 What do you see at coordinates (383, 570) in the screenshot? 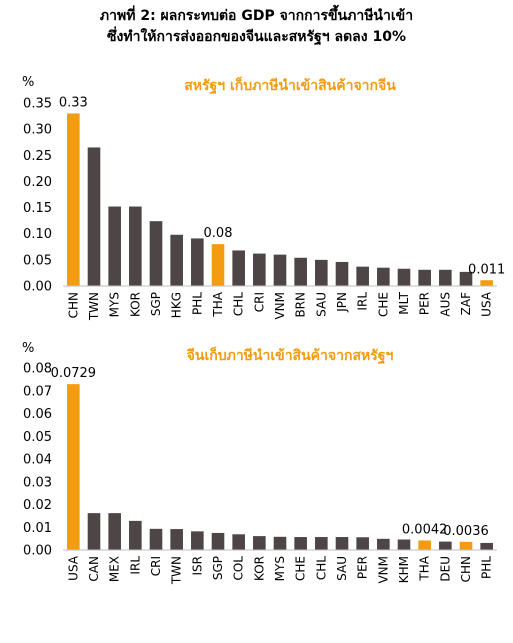
I see `x-tick-label: VNM` at bounding box center [383, 570].